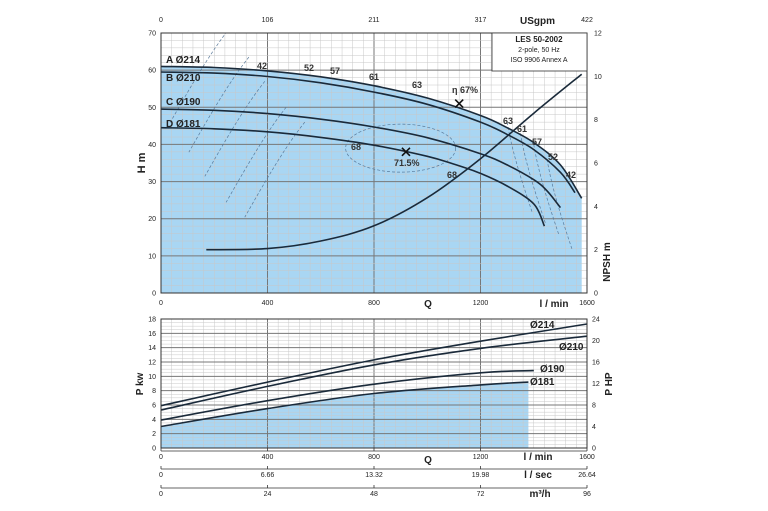 The height and width of the screenshot is (511, 768). Describe the element at coordinates (542, 325) in the screenshot. I see `power-curve-label: Ø214` at that location.